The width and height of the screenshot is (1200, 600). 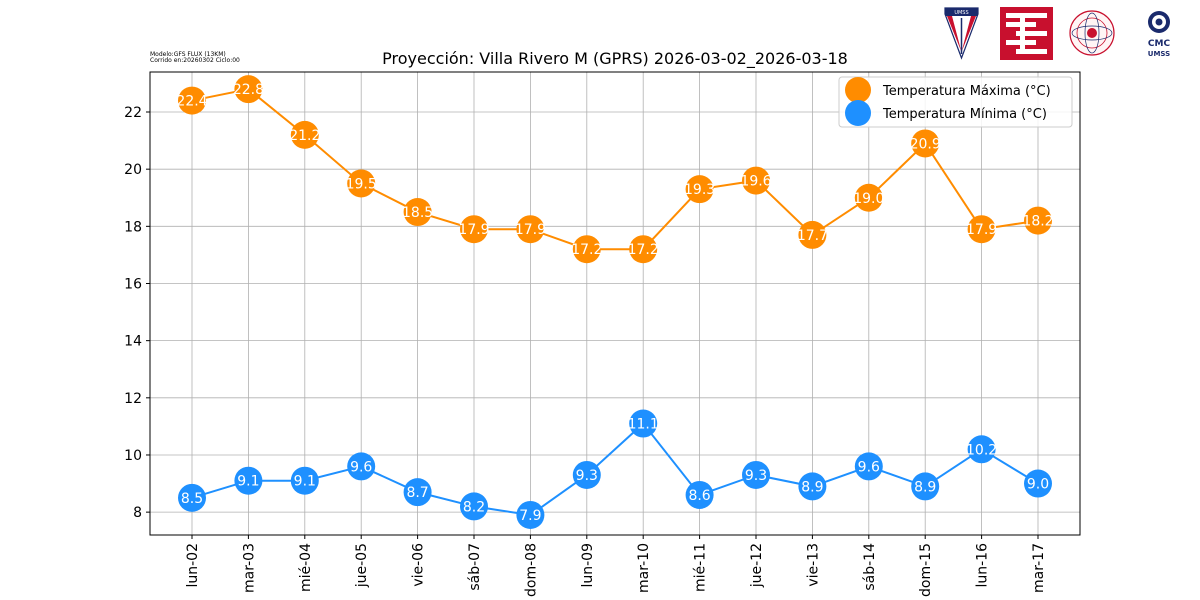 I want to click on legend-box, so click(x=955, y=102).